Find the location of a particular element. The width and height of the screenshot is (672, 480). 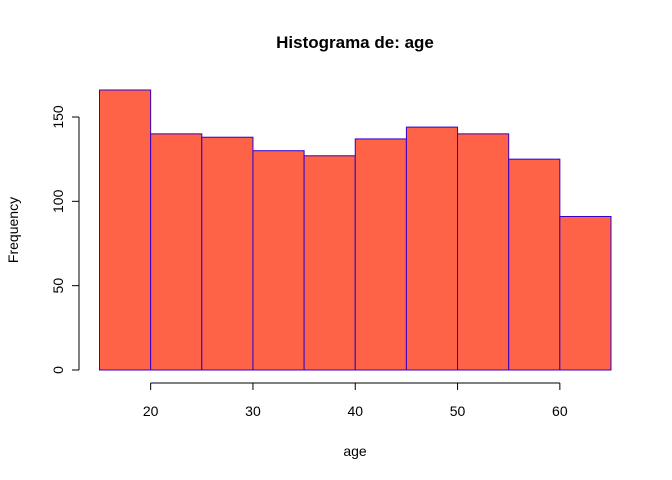

y-tick-label: 50 is located at coordinates (58, 286).